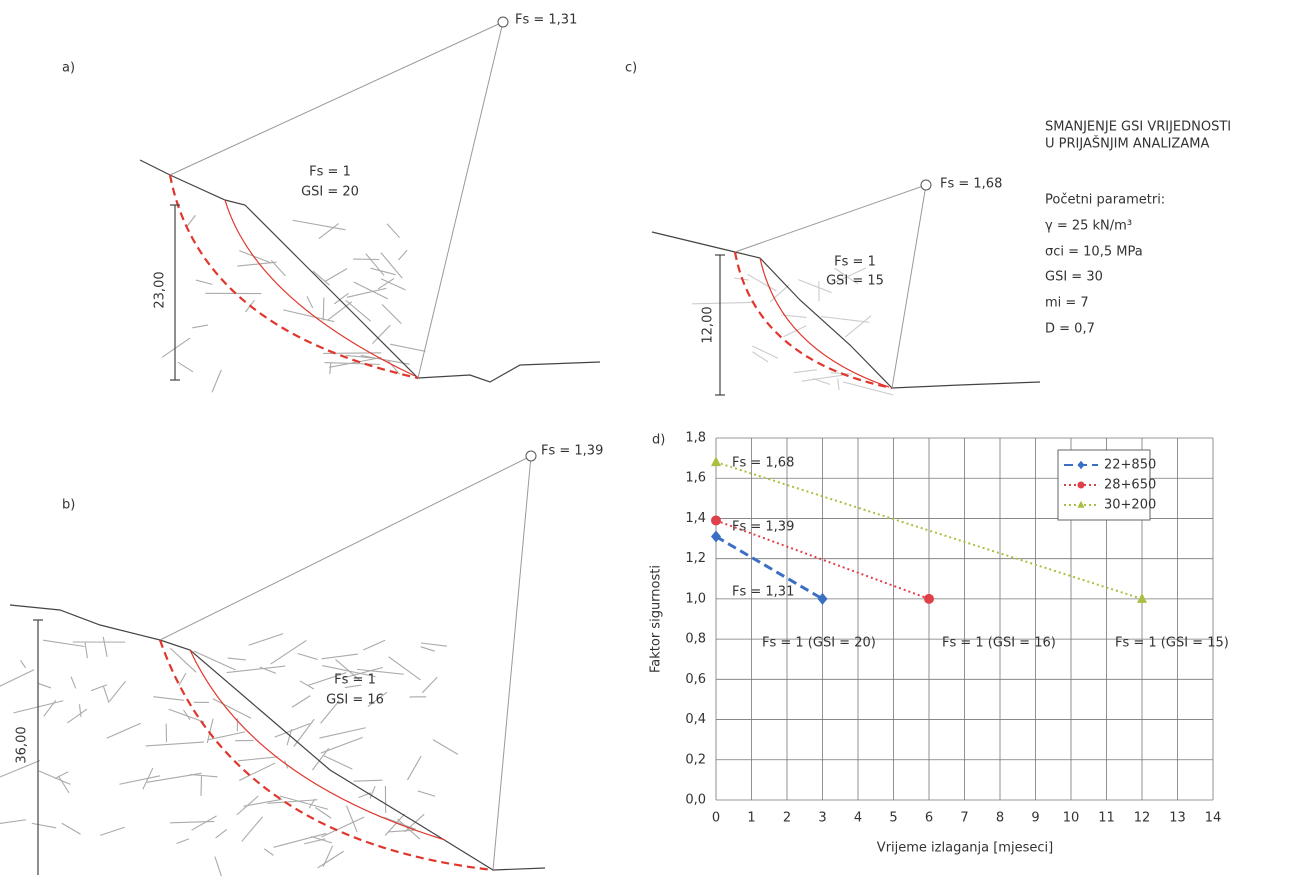 This screenshot has height=883, width=1296. Describe the element at coordinates (695, 719) in the screenshot. I see `y-tick-label: 0,4` at that location.